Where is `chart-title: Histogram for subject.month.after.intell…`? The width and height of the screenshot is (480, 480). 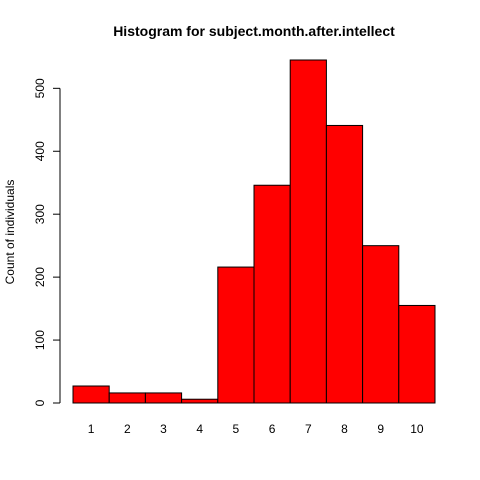
chart-title: Histogram for subject.month.after.intell… is located at coordinates (254, 31).